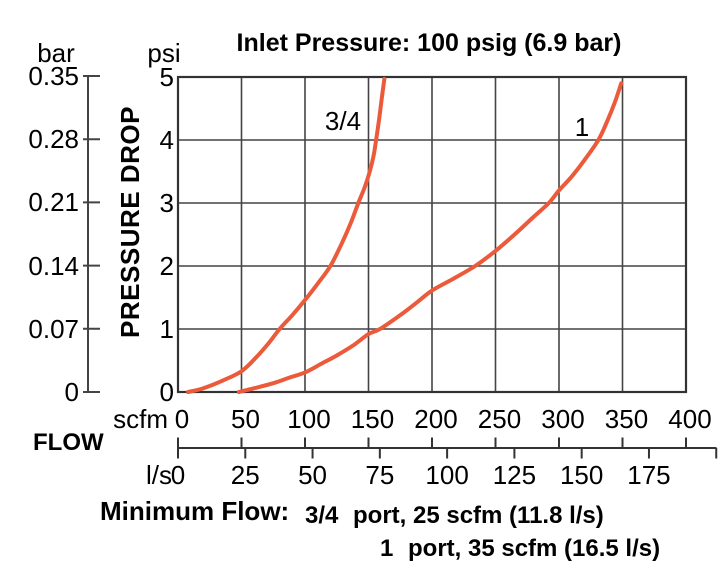 The height and width of the screenshot is (573, 724). I want to click on psi-tick-label: 5, so click(166, 77).